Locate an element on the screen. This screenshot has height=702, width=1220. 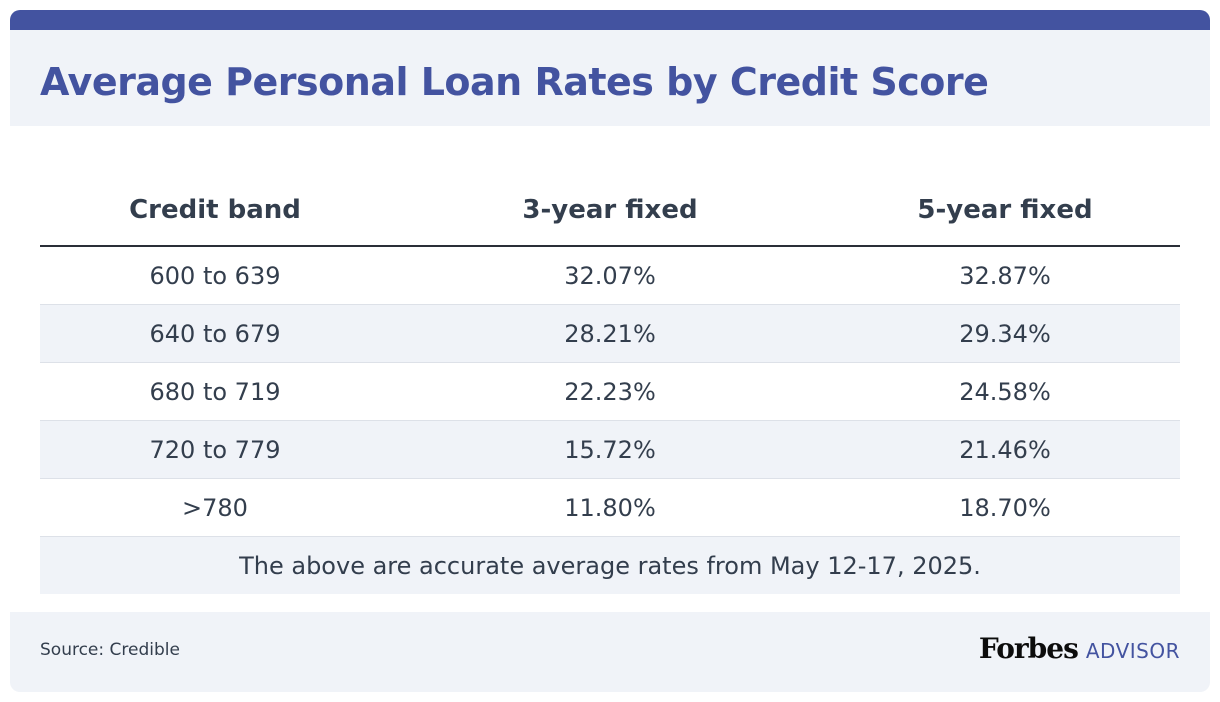
logo-suffix: ADVISOR is located at coordinates (1132, 651).